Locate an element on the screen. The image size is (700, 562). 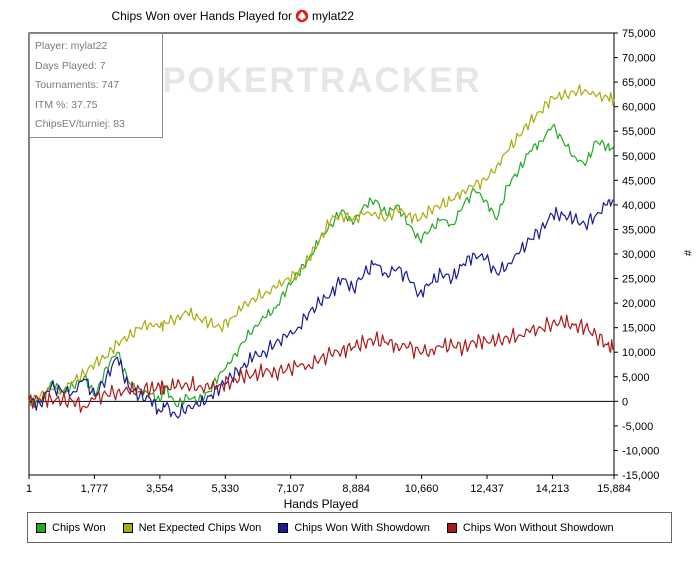
y-tick-label: -10,000 is located at coordinates (640, 451).